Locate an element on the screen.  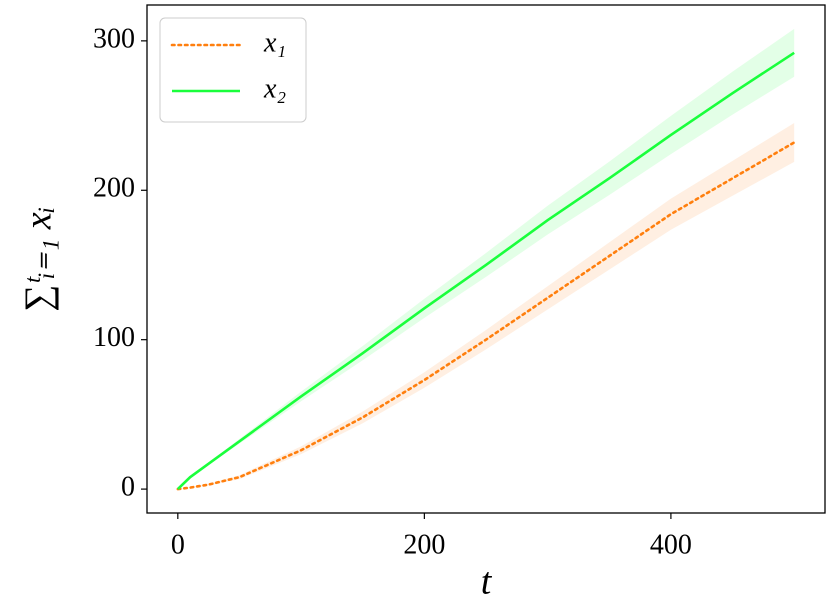
legend-label: x₁ is located at coordinates (274, 42).